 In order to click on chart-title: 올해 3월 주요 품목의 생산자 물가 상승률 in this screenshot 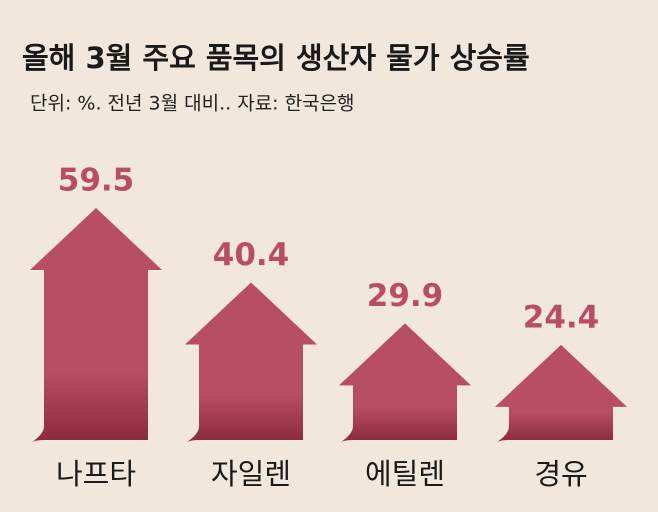, I will do `click(276, 58)`.